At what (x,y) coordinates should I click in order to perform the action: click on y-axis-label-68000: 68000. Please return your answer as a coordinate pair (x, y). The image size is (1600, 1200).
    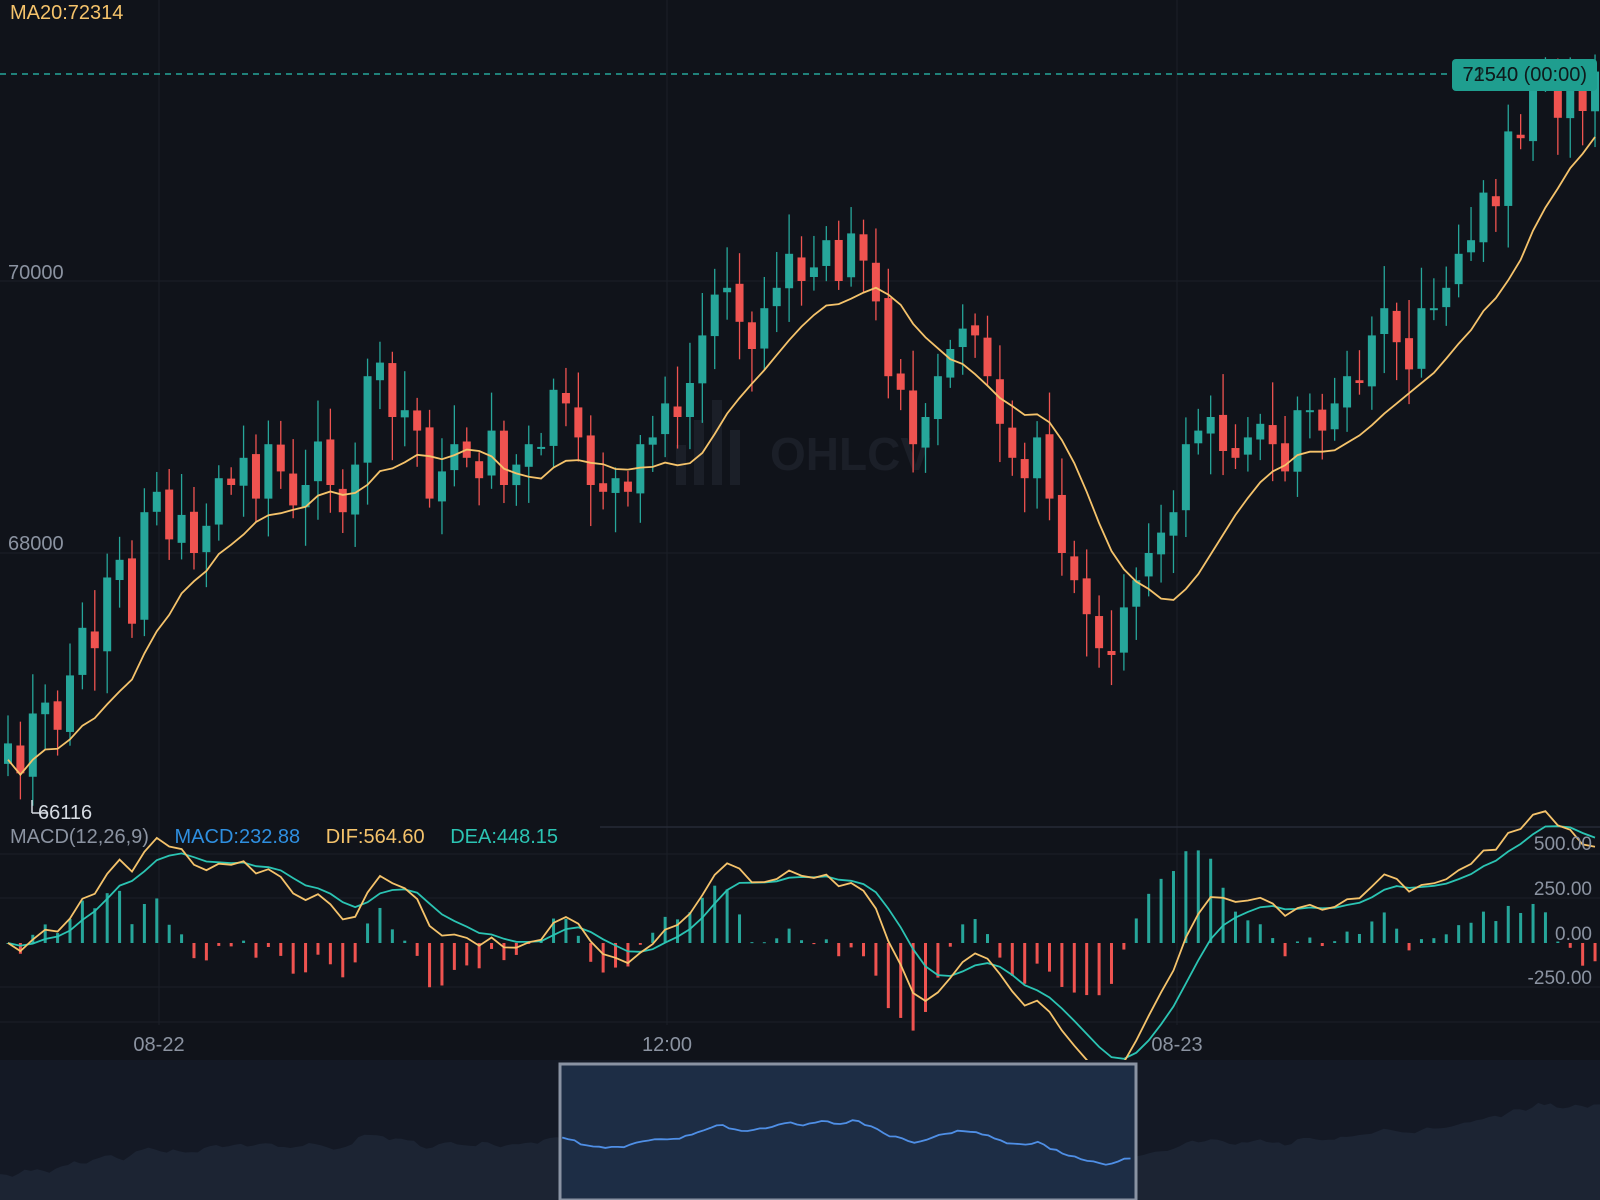
    Looking at the image, I should click on (36, 544).